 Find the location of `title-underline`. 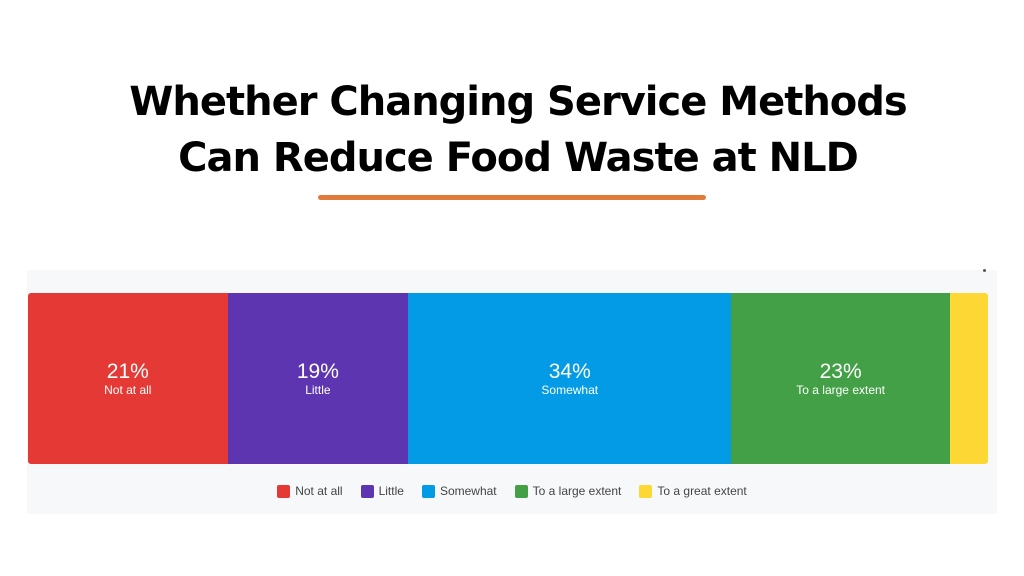

title-underline is located at coordinates (512, 197).